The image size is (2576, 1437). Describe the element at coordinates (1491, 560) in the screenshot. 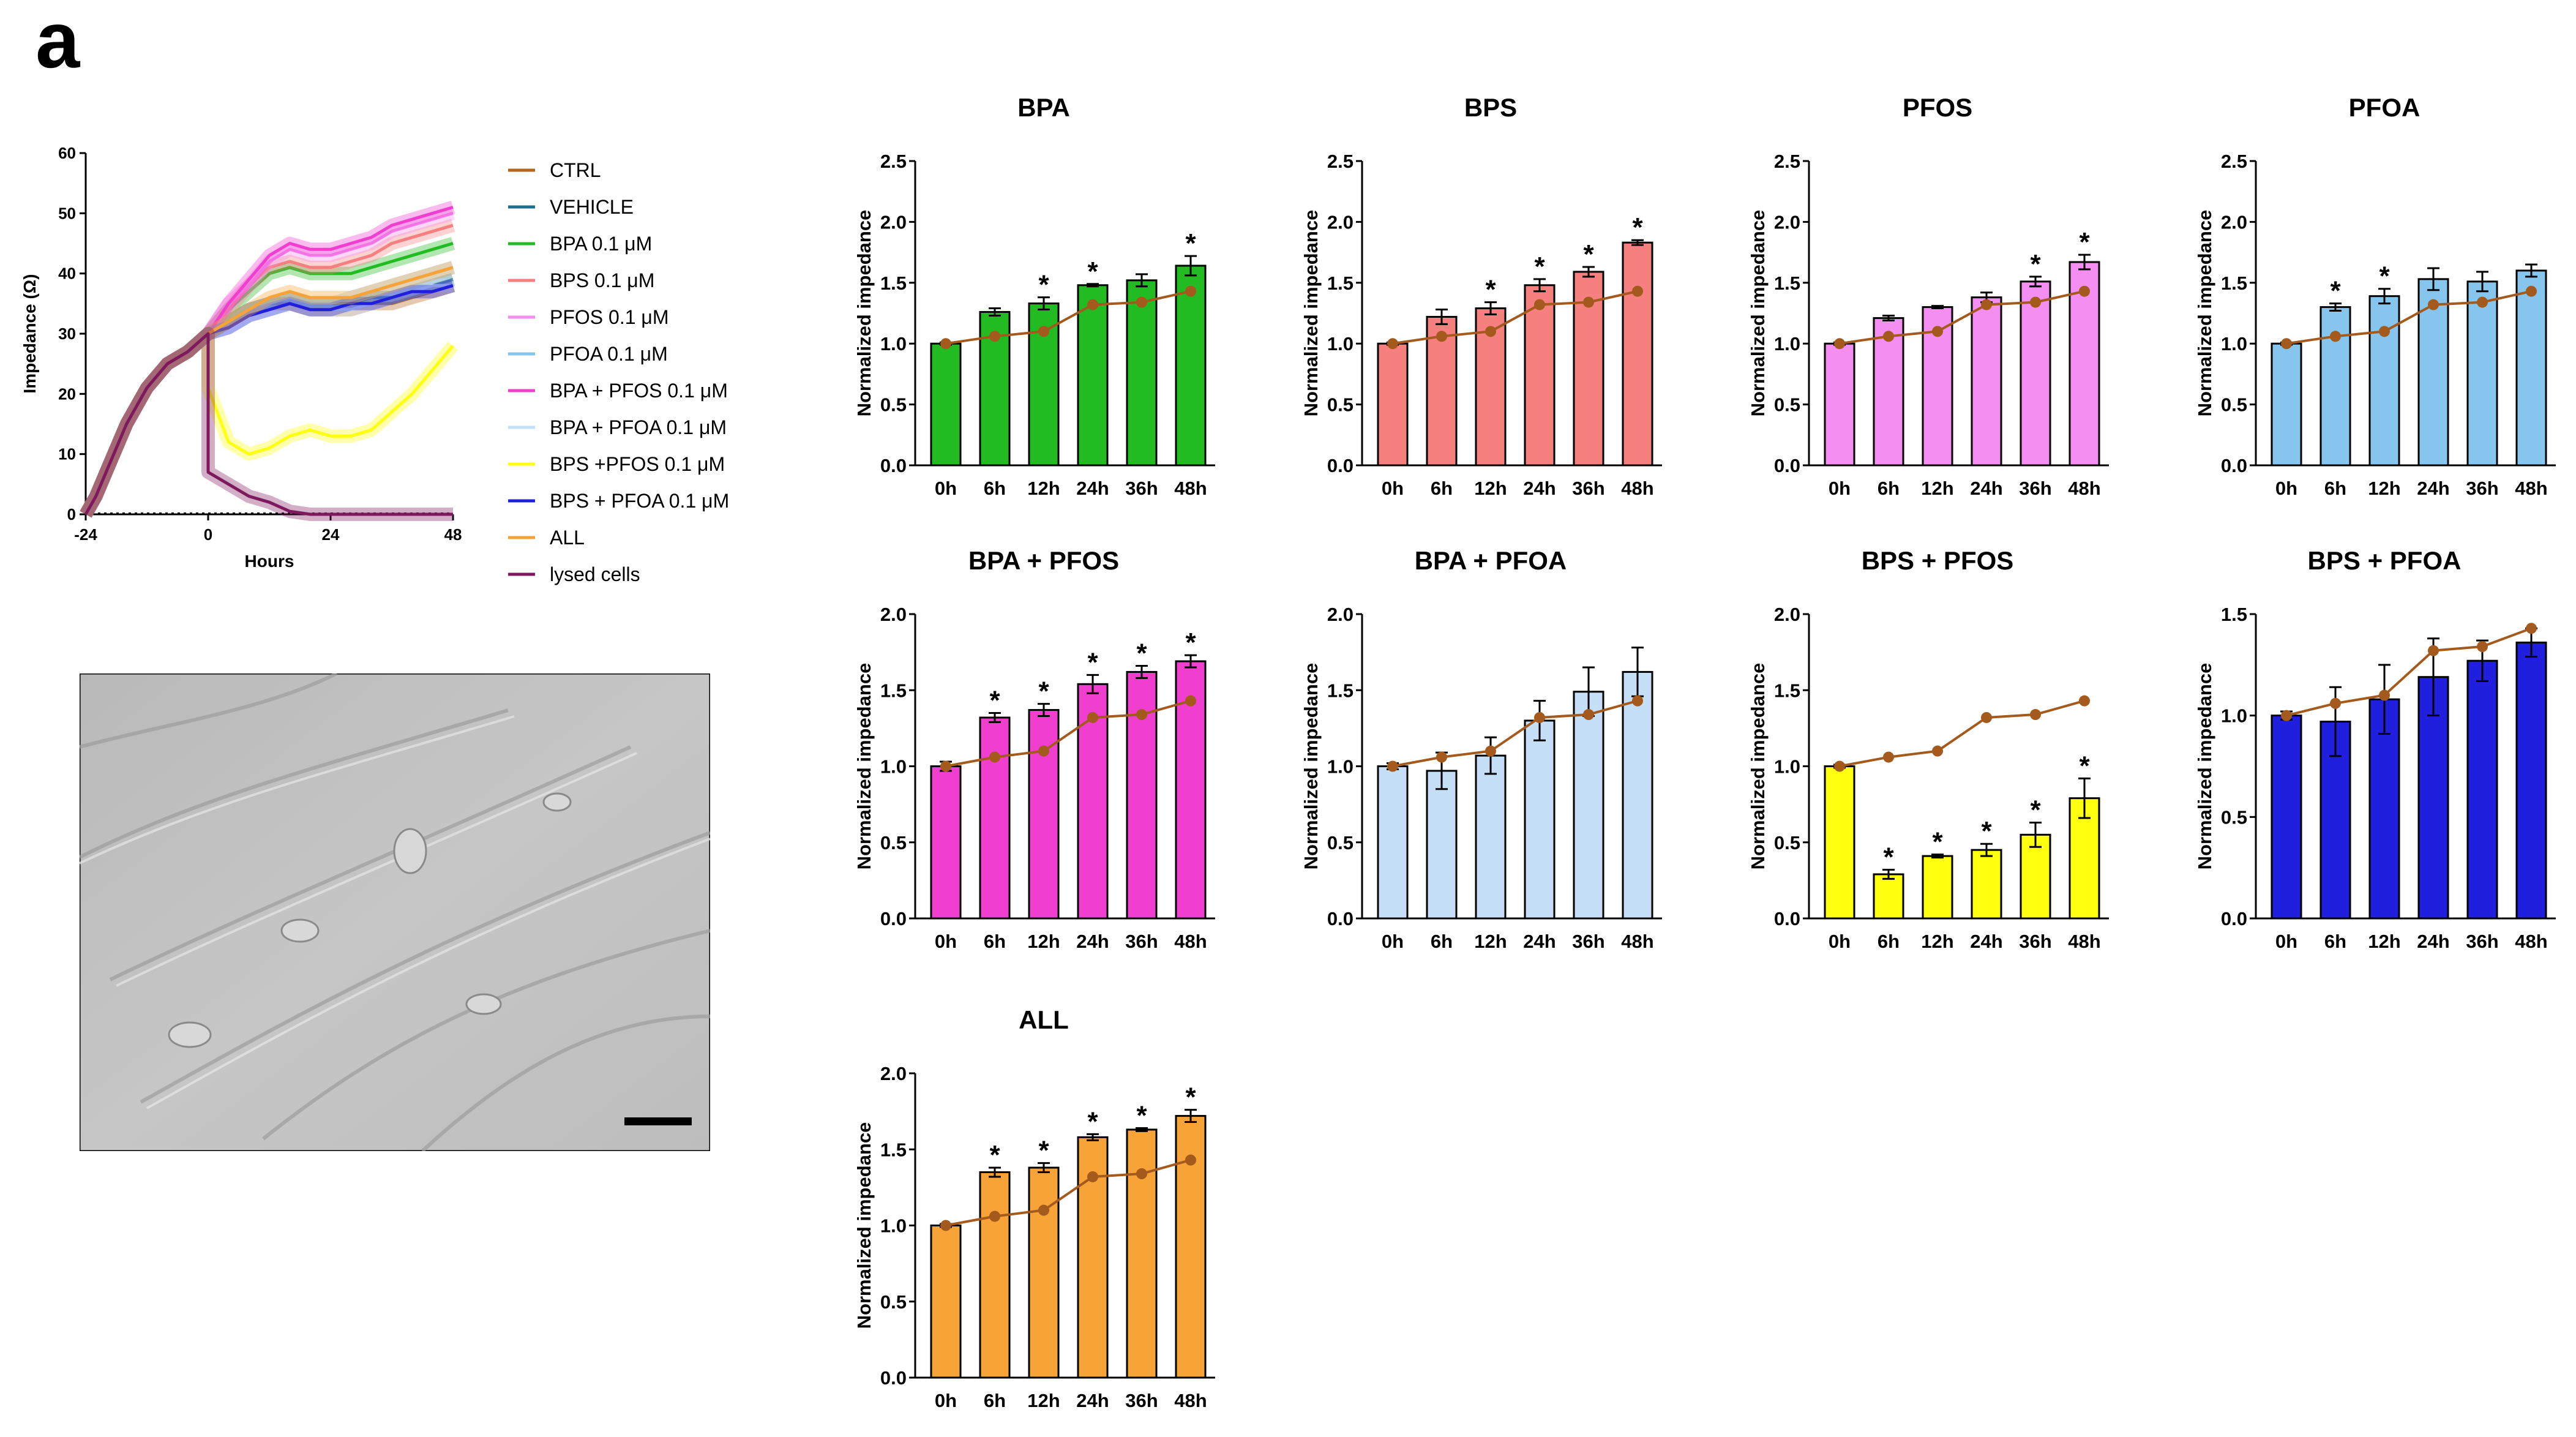

I see `chart-title: BPA + PFOA` at that location.